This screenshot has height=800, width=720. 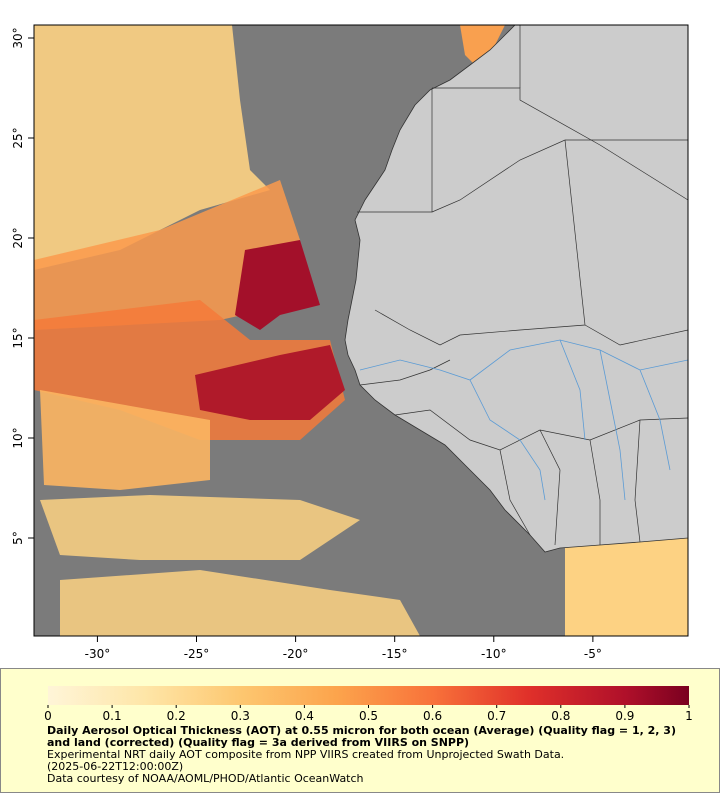 I want to click on colorbar-ramp, so click(x=368, y=695).